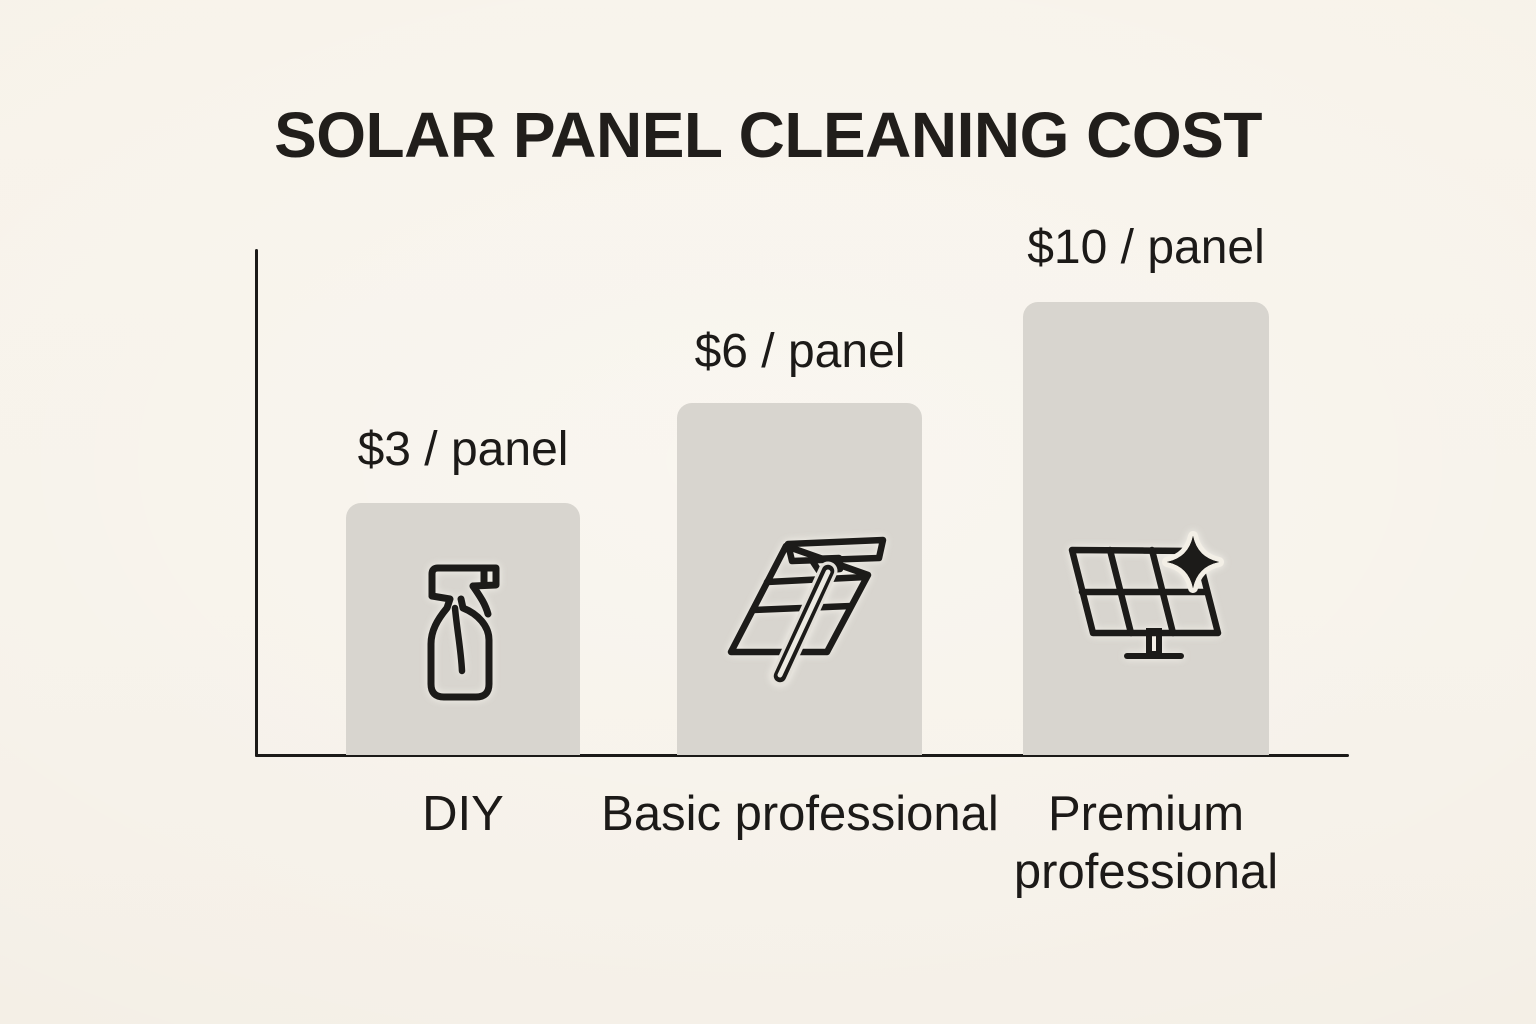  Describe the element at coordinates (1146, 595) in the screenshot. I see `sparkling-solar-panel-icon` at that location.